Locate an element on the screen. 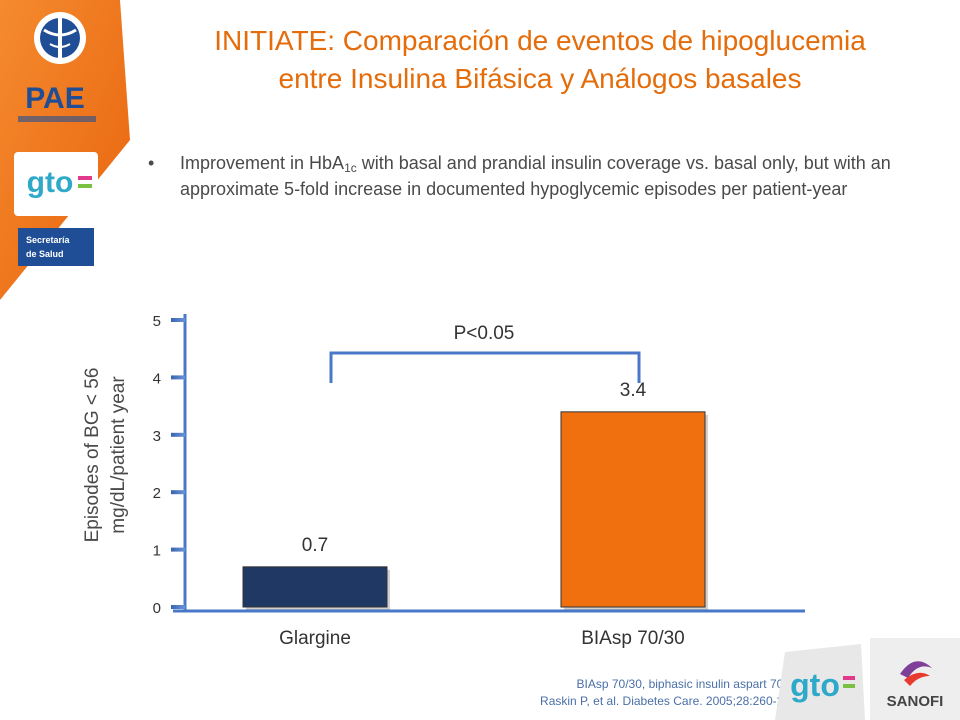 This screenshot has width=960, height=720. y-tick-label: 1 is located at coordinates (157, 551).